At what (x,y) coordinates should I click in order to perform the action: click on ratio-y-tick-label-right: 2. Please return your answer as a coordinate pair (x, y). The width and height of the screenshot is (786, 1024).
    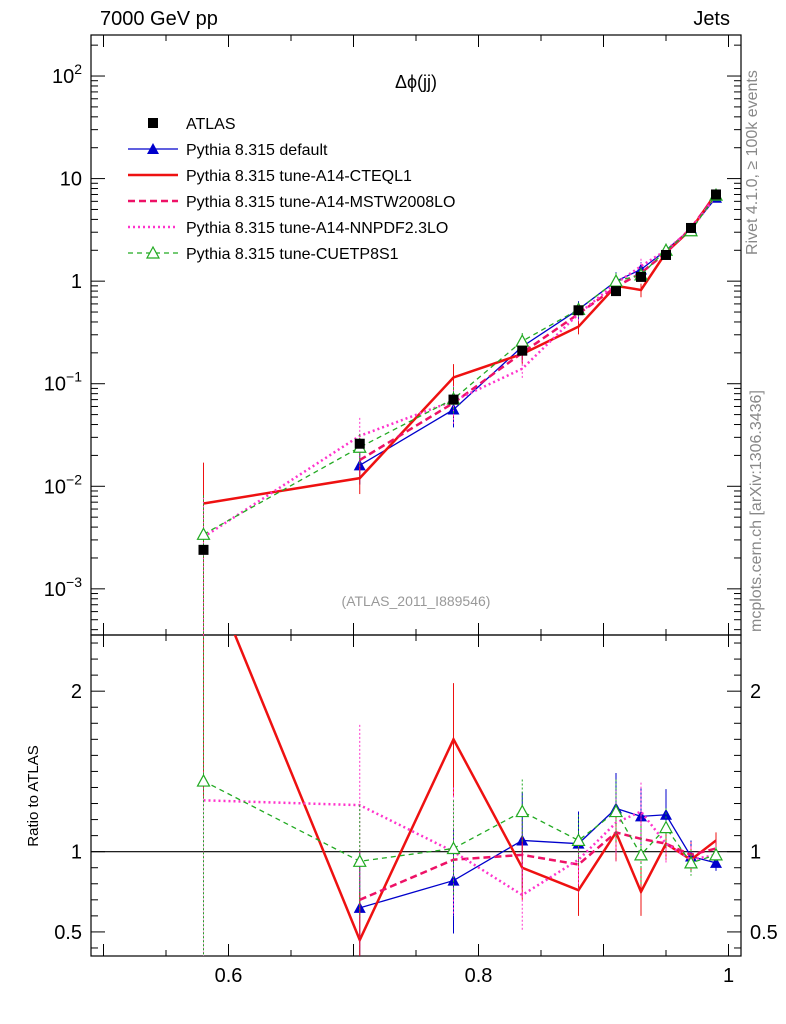
    Looking at the image, I should click on (755, 692).